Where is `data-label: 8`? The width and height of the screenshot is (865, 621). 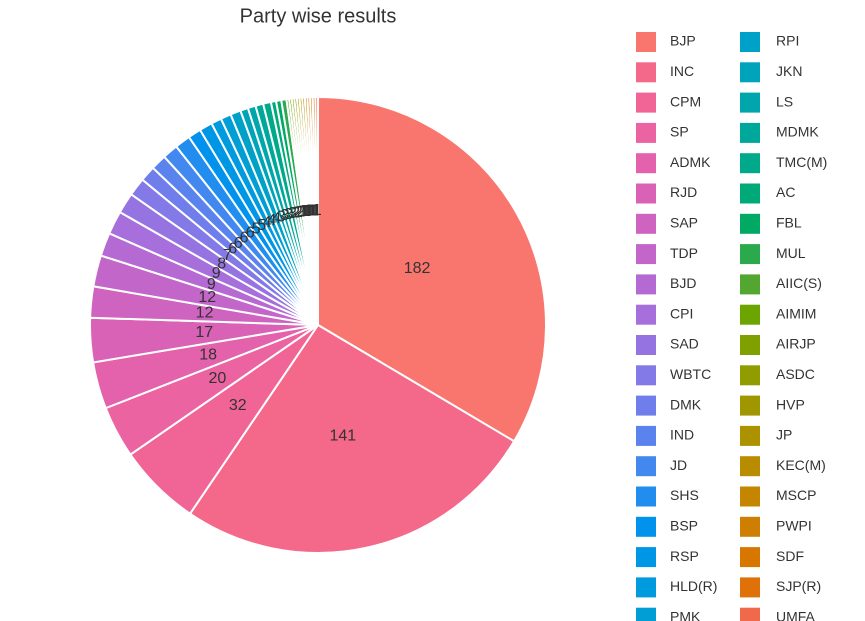 data-label: 8 is located at coordinates (221, 263).